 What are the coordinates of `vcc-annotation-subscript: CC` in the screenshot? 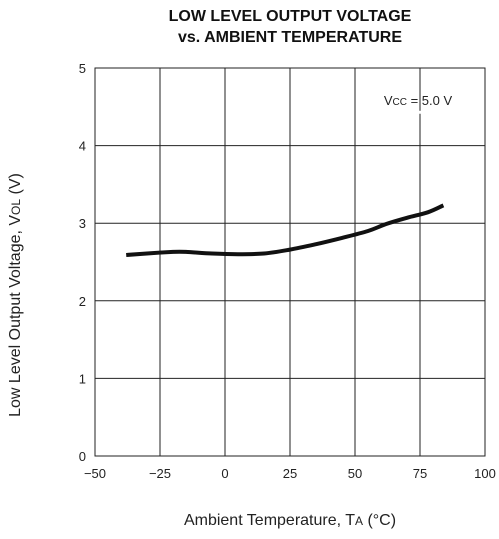 It's located at (400, 102).